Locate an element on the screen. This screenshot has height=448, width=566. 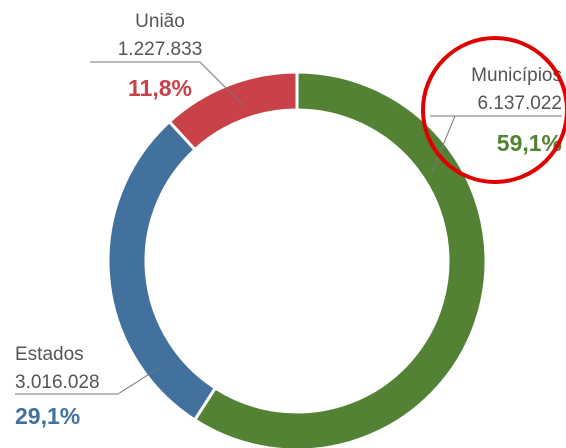
category-label: União is located at coordinates (160, 21).